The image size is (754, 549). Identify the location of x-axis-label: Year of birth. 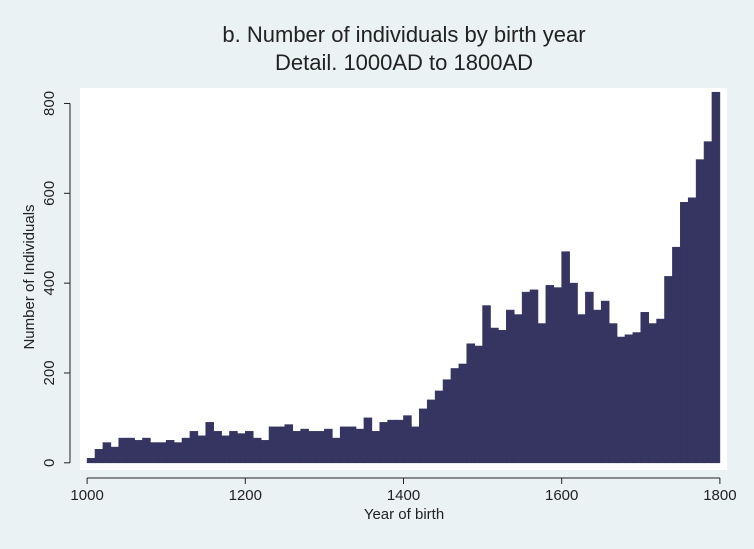
(404, 514).